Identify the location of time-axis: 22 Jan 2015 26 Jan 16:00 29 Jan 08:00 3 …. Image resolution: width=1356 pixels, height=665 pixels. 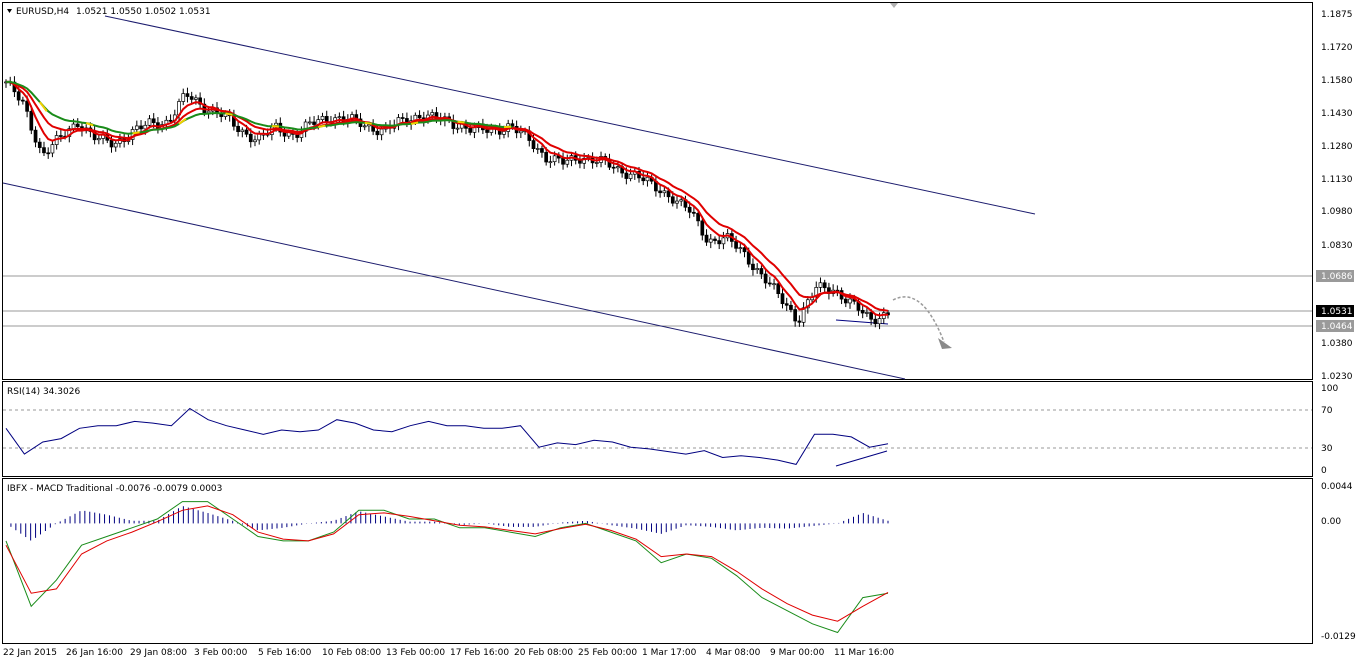
(448, 653).